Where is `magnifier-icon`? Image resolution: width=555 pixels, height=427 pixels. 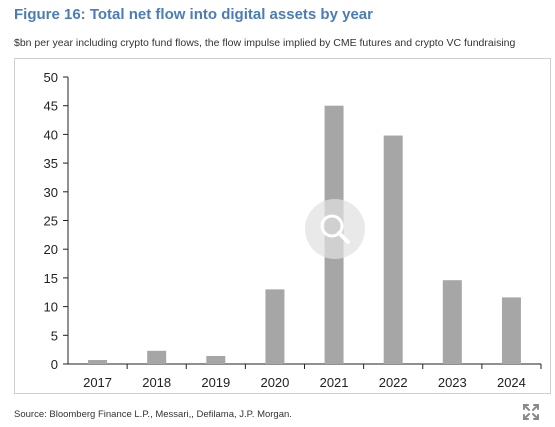
magnifier-icon is located at coordinates (335, 229).